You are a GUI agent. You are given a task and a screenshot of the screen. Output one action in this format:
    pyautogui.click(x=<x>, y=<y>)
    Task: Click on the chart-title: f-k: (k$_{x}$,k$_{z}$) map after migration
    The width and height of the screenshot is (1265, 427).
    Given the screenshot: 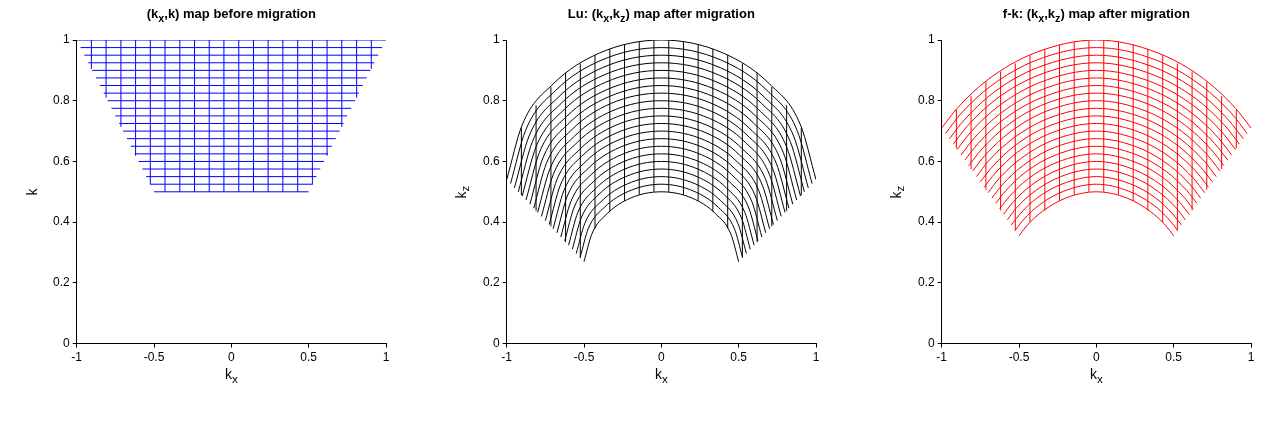 What is the action you would take?
    pyautogui.click(x=1096, y=15)
    